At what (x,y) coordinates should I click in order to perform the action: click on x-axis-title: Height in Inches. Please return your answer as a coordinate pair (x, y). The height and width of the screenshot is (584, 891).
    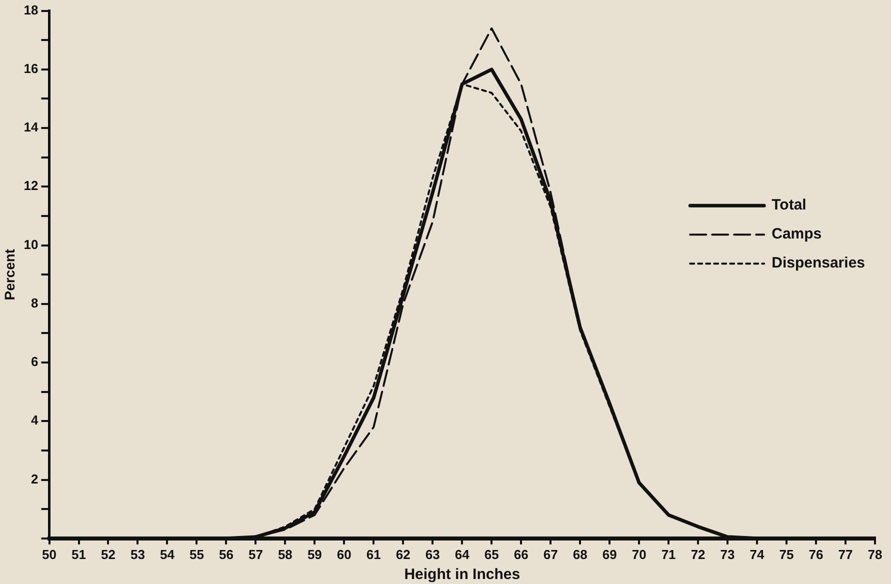
    Looking at the image, I should click on (462, 575).